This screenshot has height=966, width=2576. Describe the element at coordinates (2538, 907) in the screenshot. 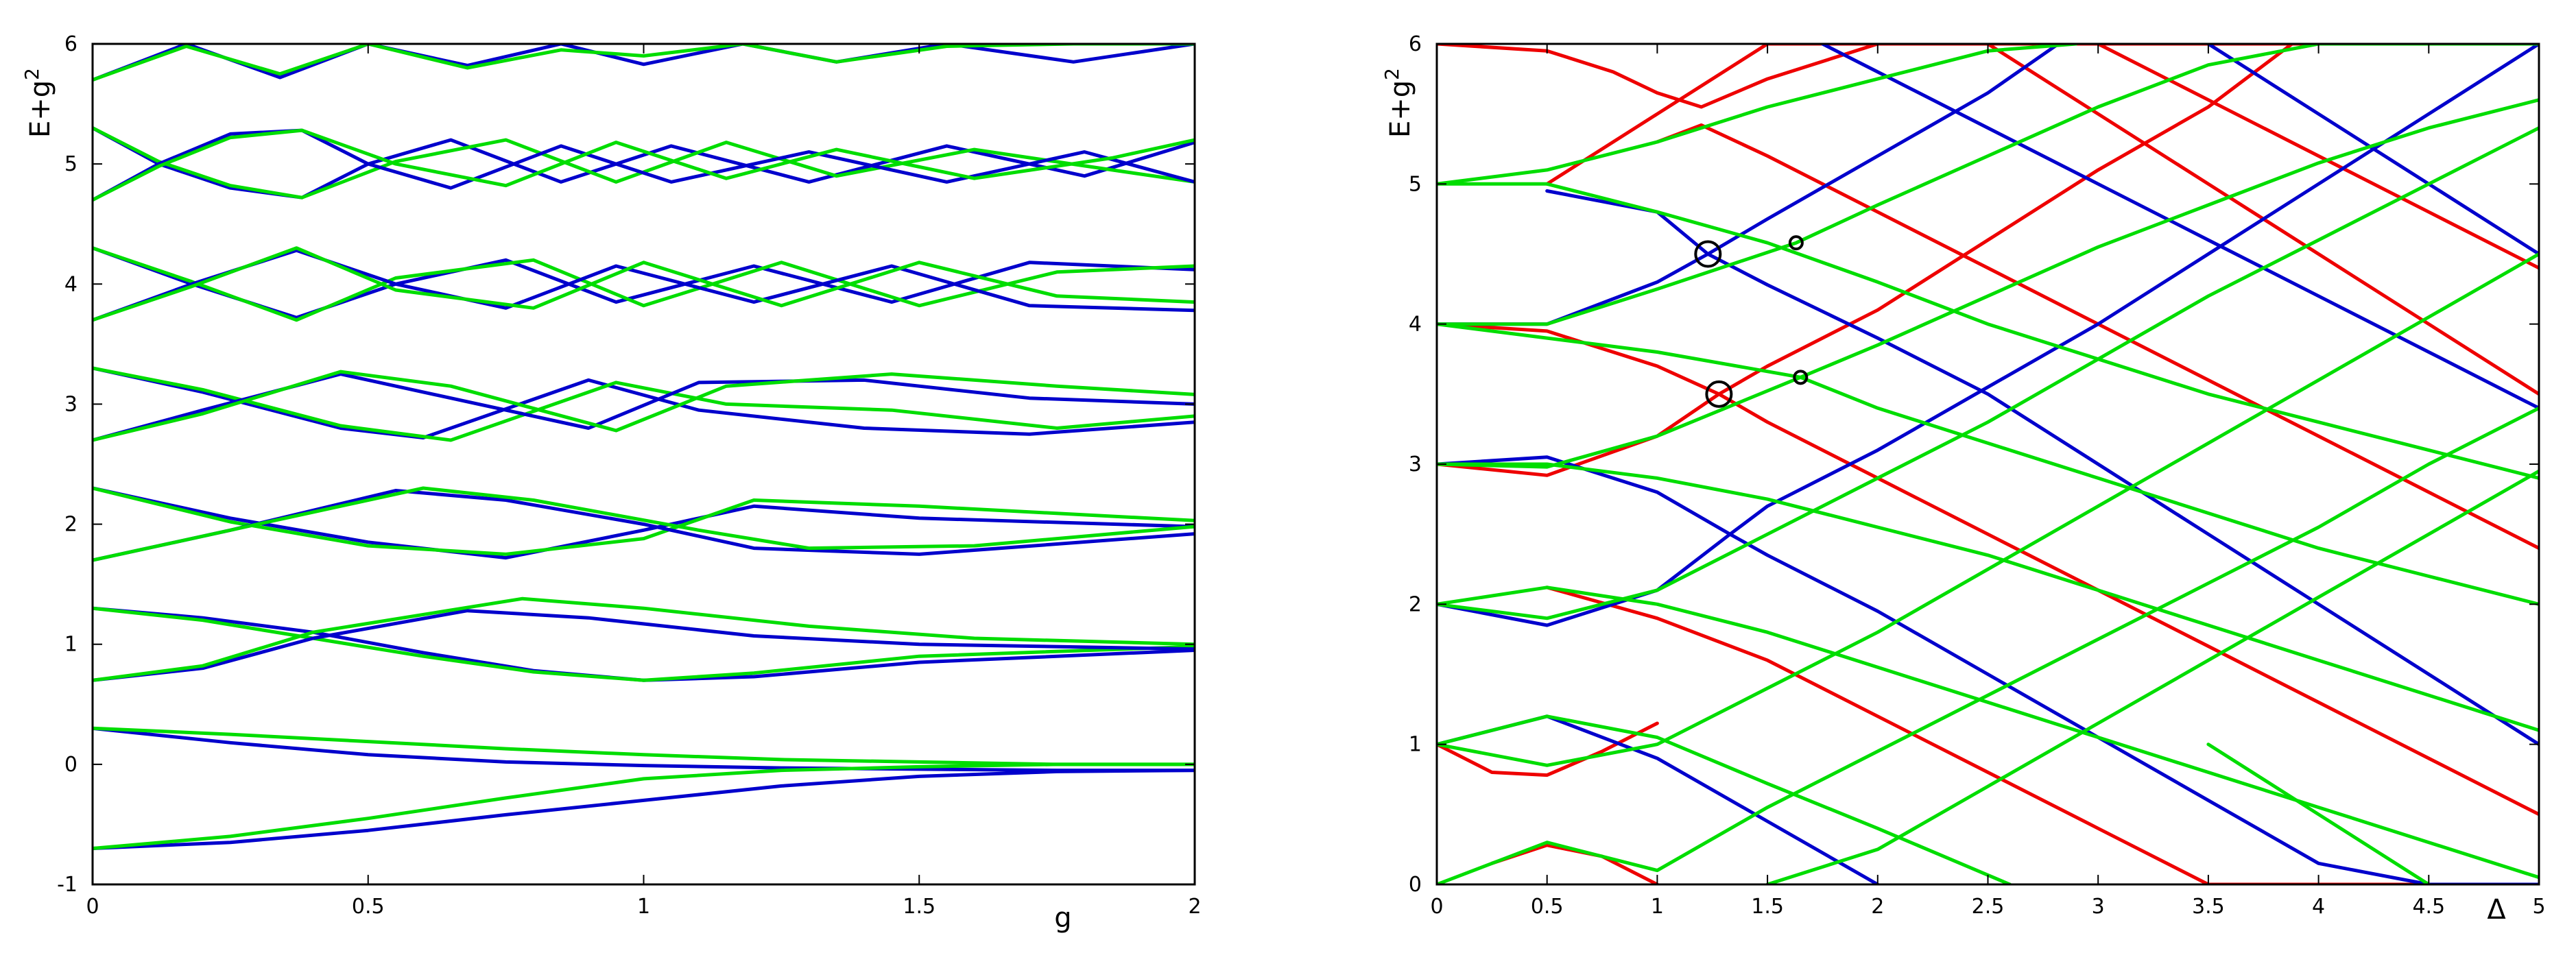

I see `x-tick-label: 5` at that location.